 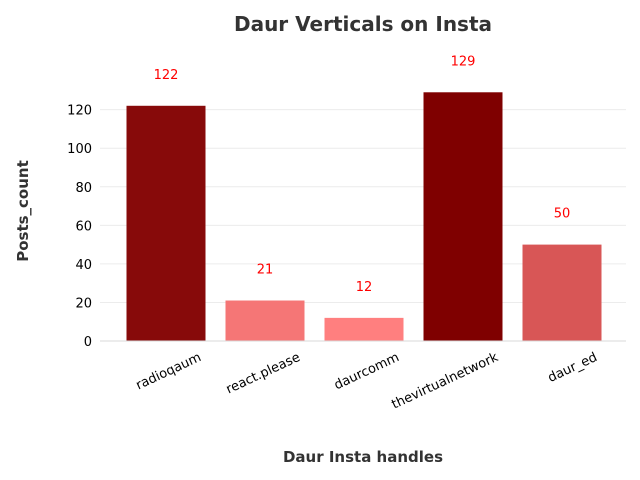 What do you see at coordinates (79, 111) in the screenshot?
I see `y-tick-label: 120` at bounding box center [79, 111].